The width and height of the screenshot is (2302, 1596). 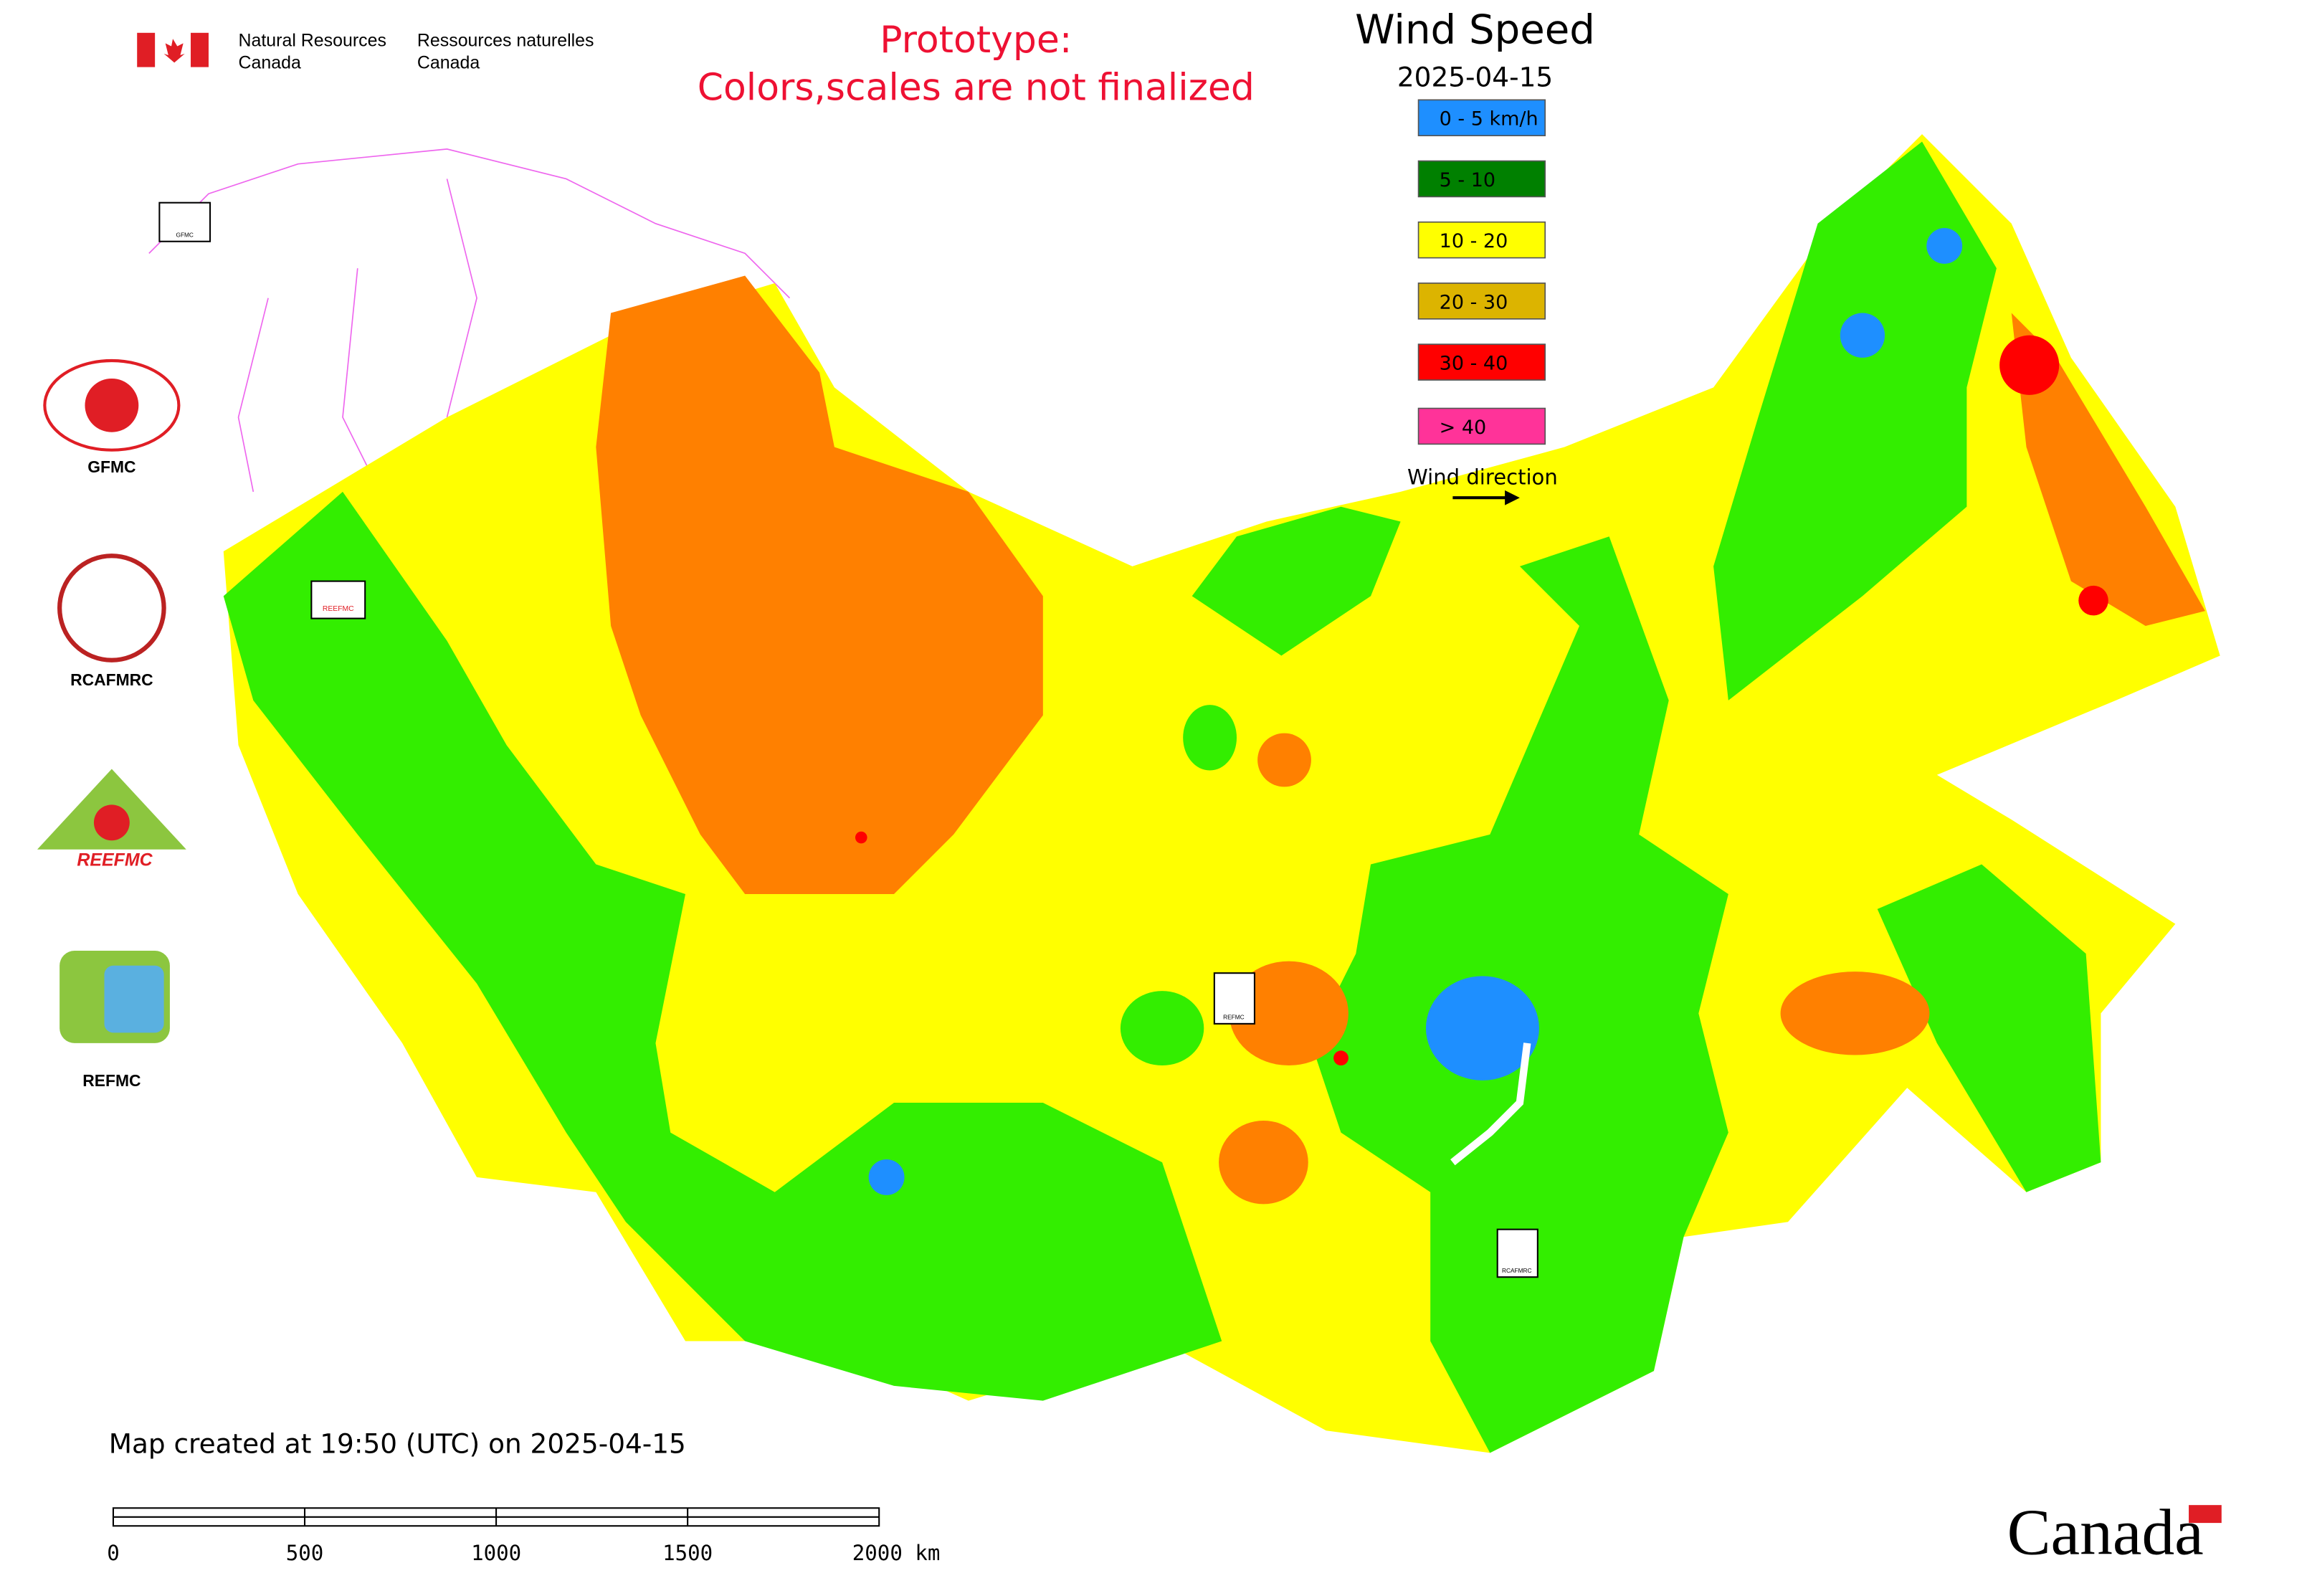 I want to click on logo-label: REFMC, so click(x=112, y=1080).